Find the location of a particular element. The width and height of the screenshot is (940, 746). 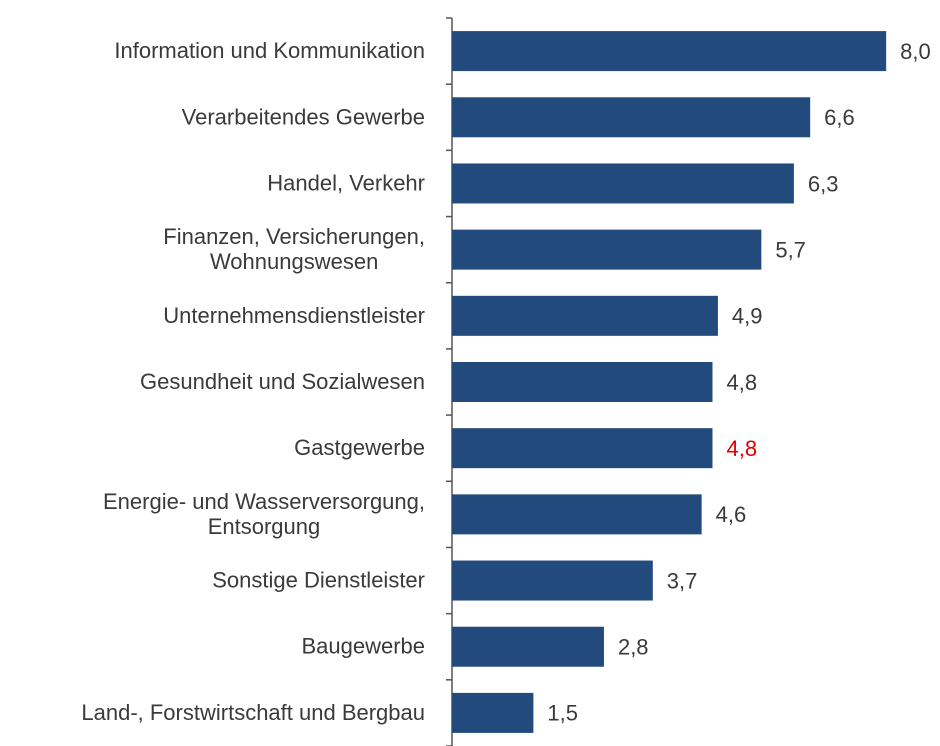

category-label-line: Handel, Verkehr is located at coordinates (346, 182).